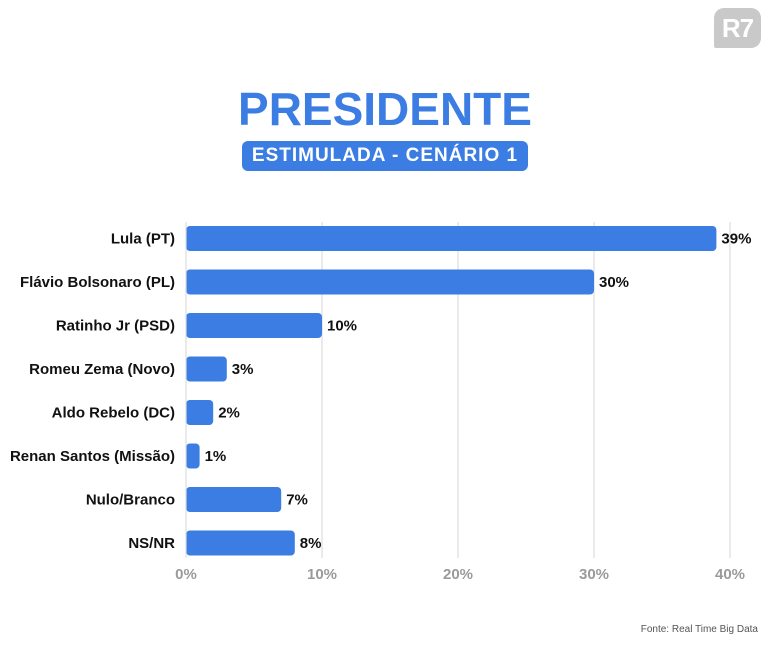  What do you see at coordinates (736, 239) in the screenshot?
I see `value-label: 39%` at bounding box center [736, 239].